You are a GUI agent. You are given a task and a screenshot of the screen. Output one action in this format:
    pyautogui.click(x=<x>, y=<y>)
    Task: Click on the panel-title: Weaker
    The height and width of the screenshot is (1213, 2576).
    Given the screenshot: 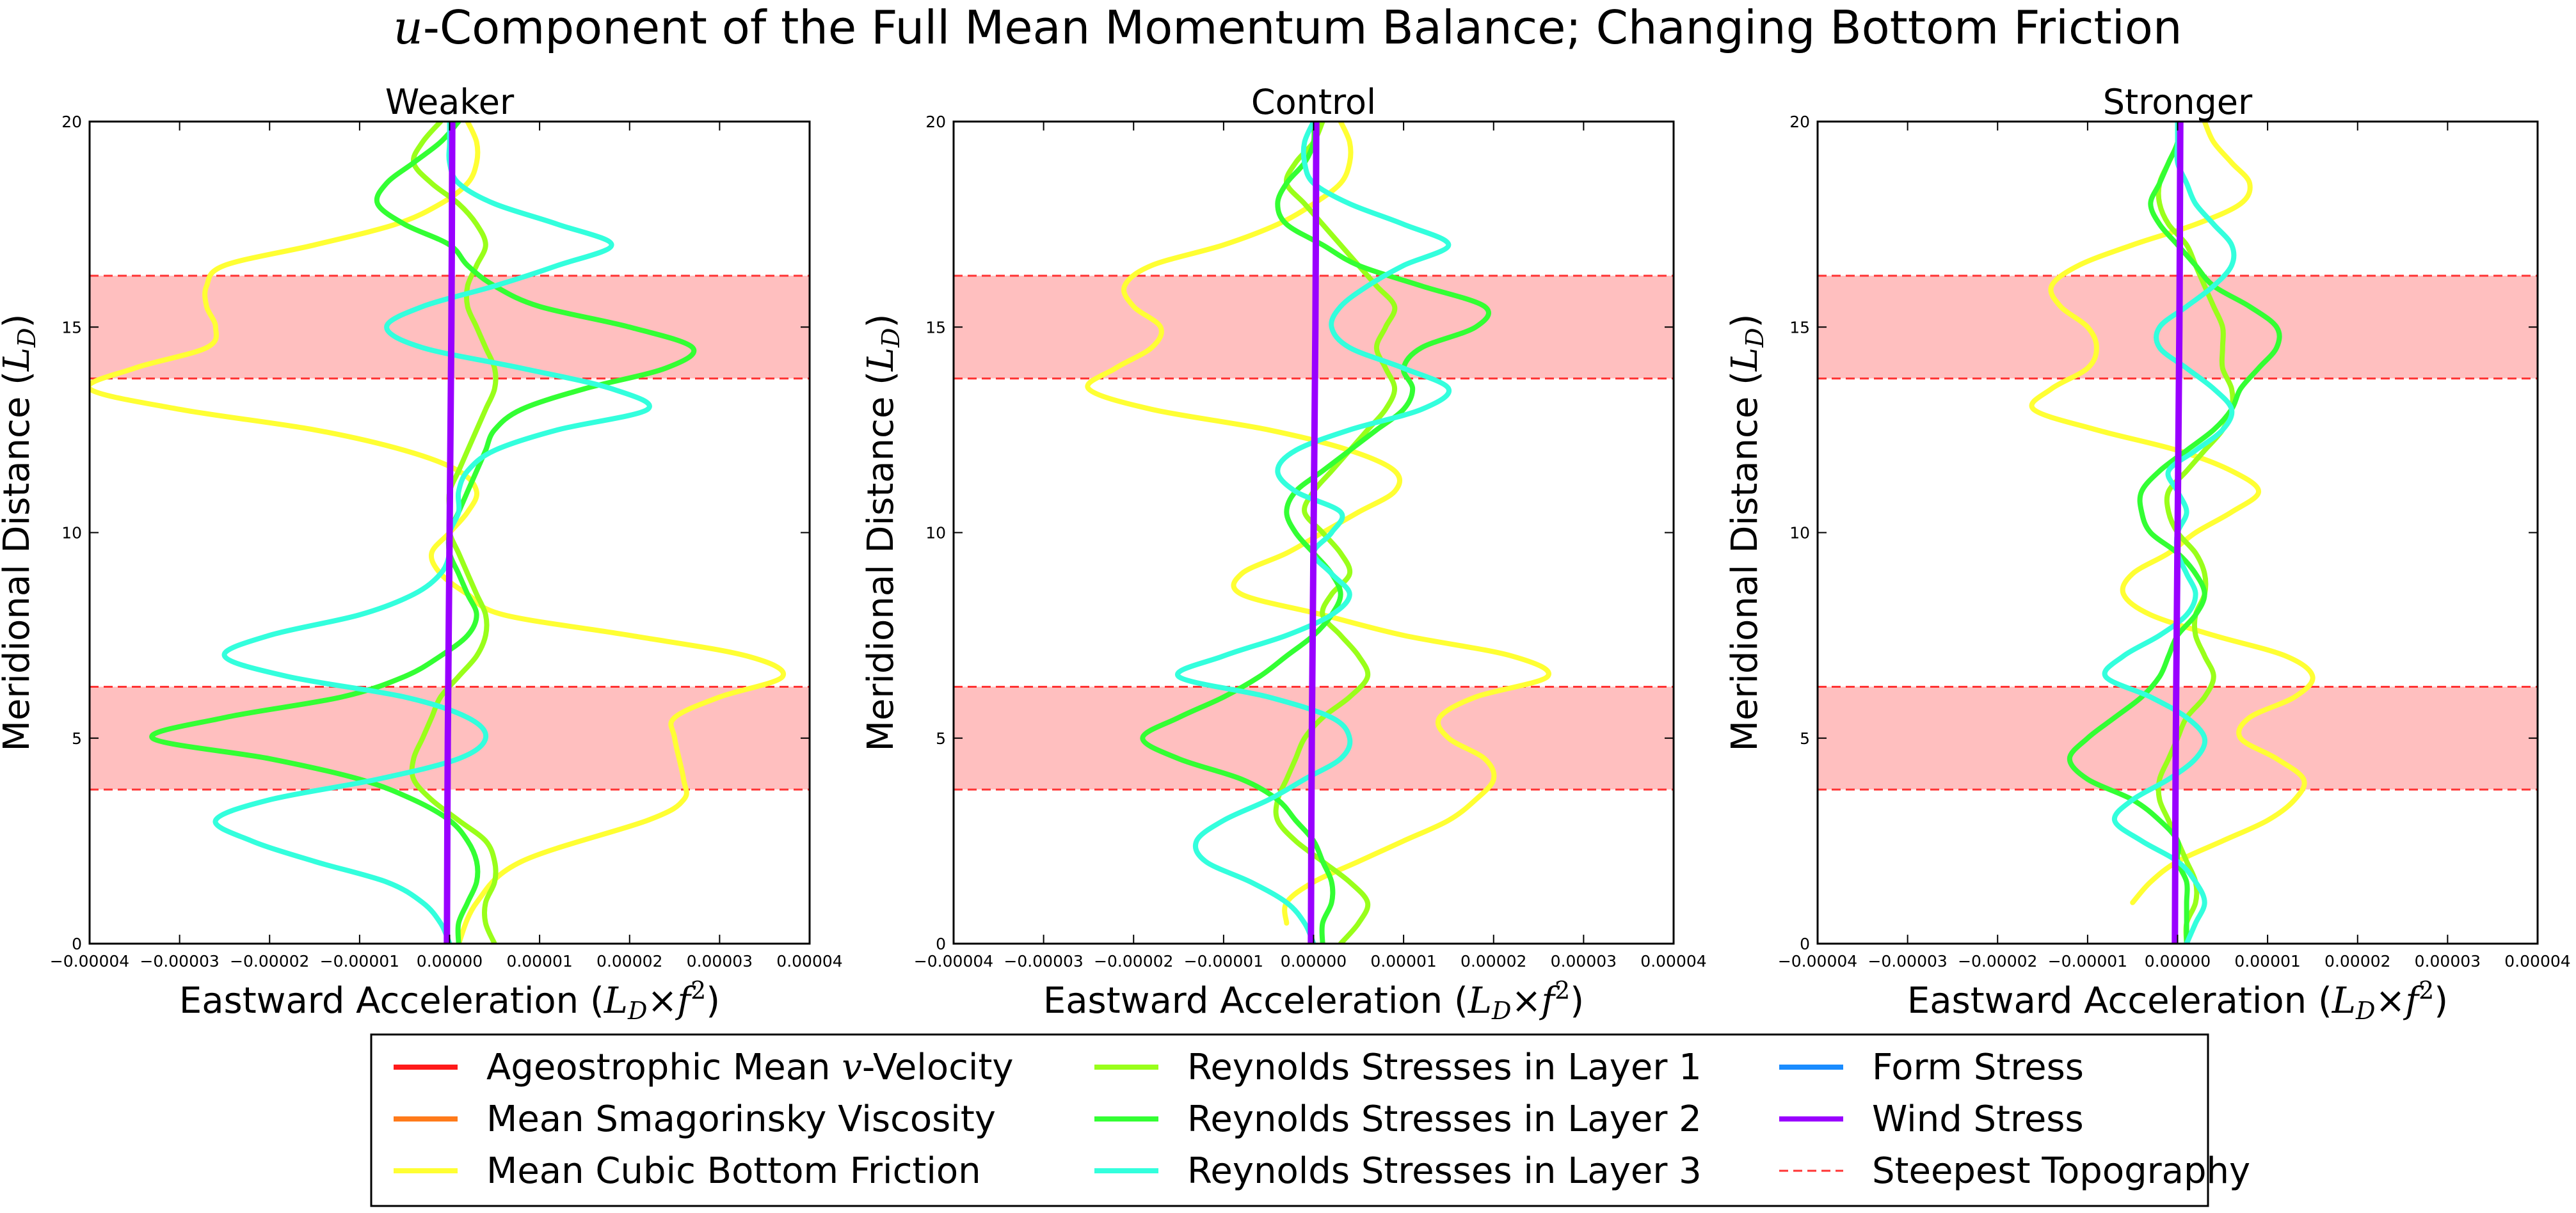 What is the action you would take?
    pyautogui.click(x=450, y=102)
    